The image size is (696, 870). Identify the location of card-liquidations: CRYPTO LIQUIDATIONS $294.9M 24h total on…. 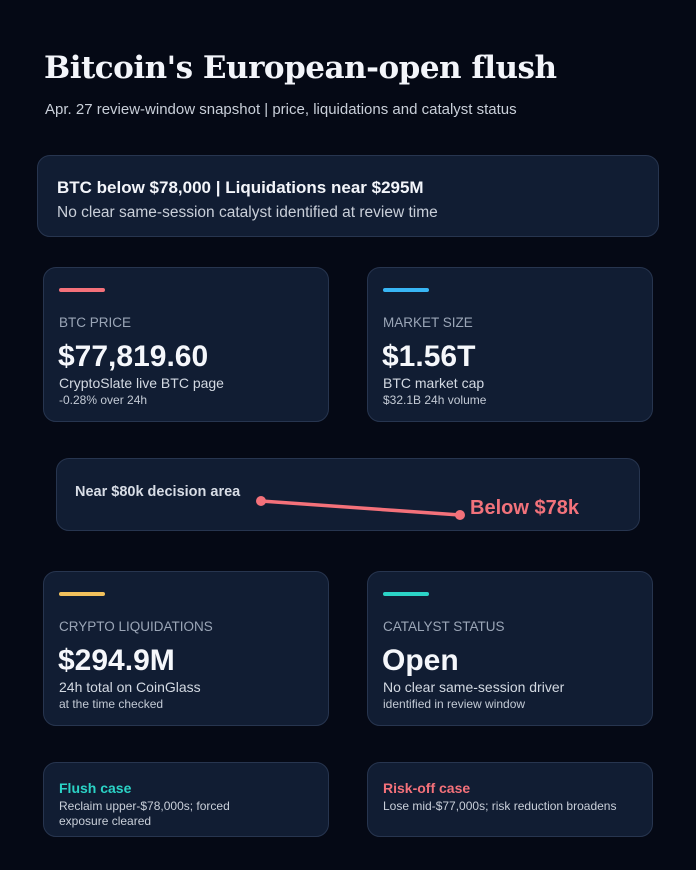
(186, 648).